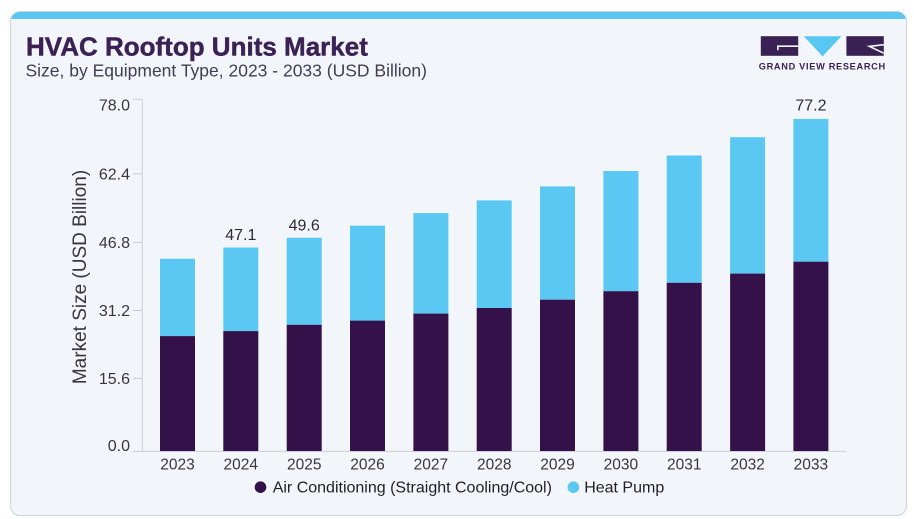  I want to click on svg-text: 2023, so click(177, 465).